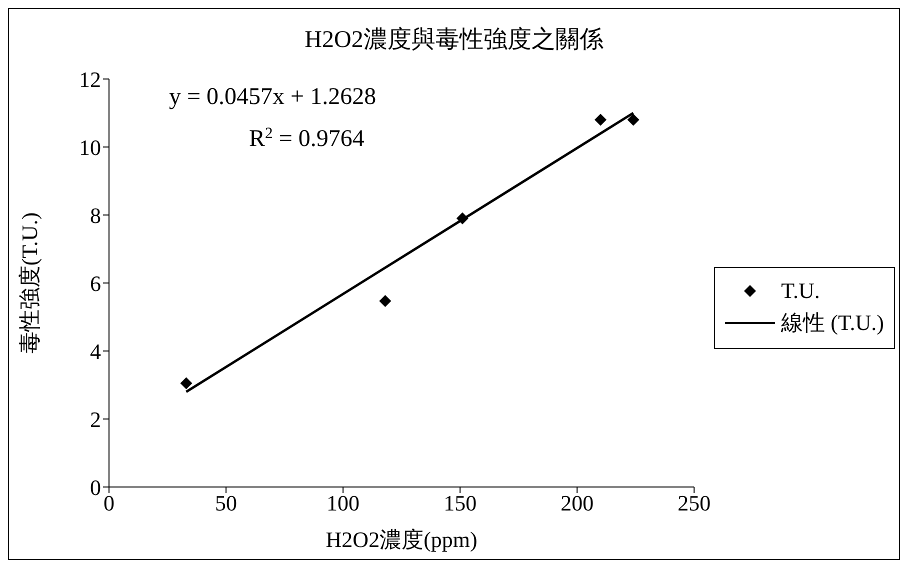  Describe the element at coordinates (832, 323) in the screenshot. I see `legend-label: 線性 (T.U.)` at that location.